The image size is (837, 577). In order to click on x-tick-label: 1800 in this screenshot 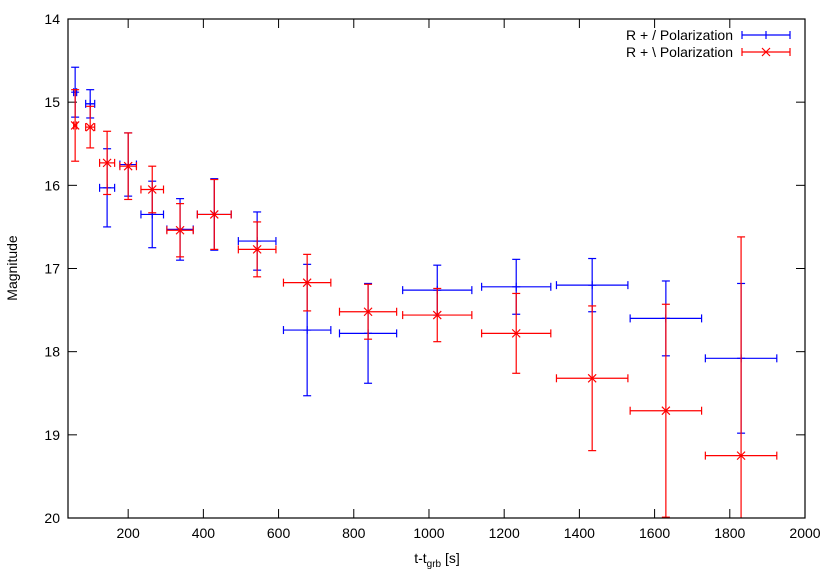, I will do `click(729, 533)`.